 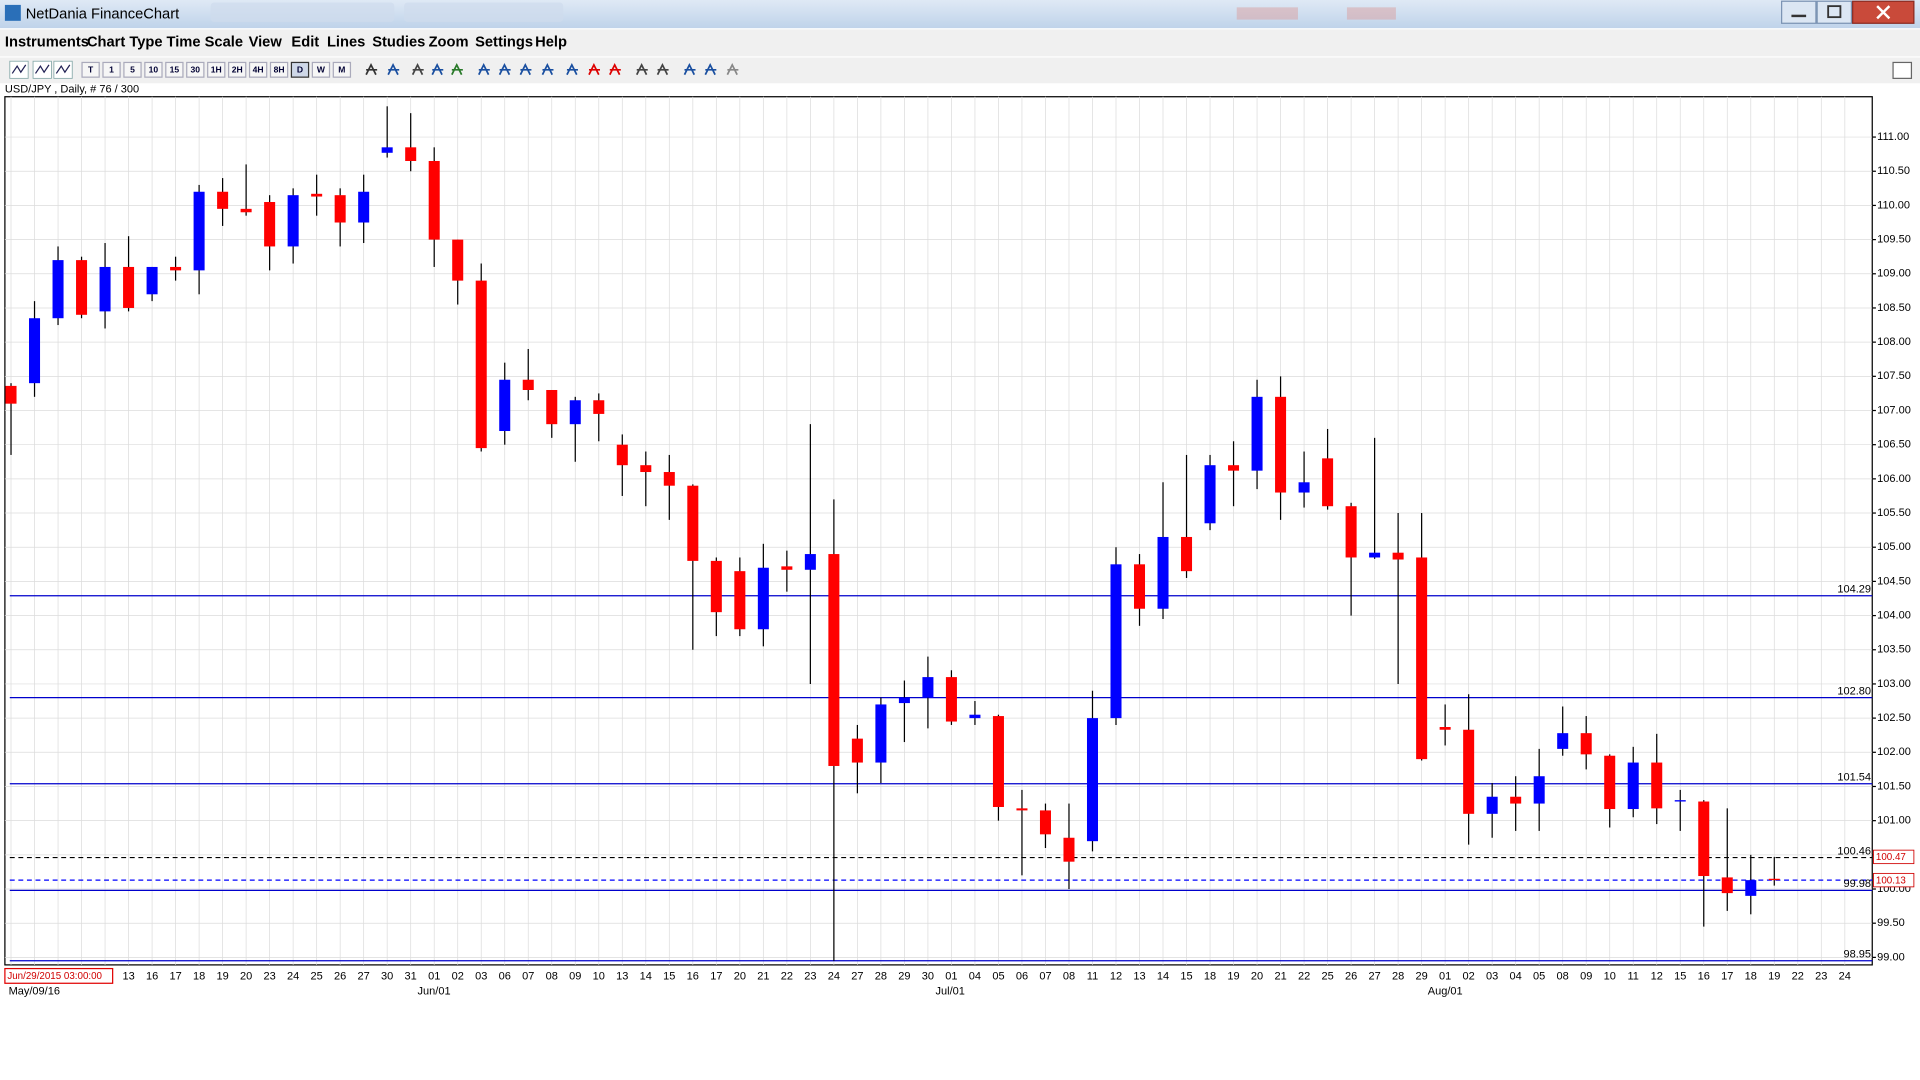 I want to click on menu-item: Zoom, so click(x=449, y=43).